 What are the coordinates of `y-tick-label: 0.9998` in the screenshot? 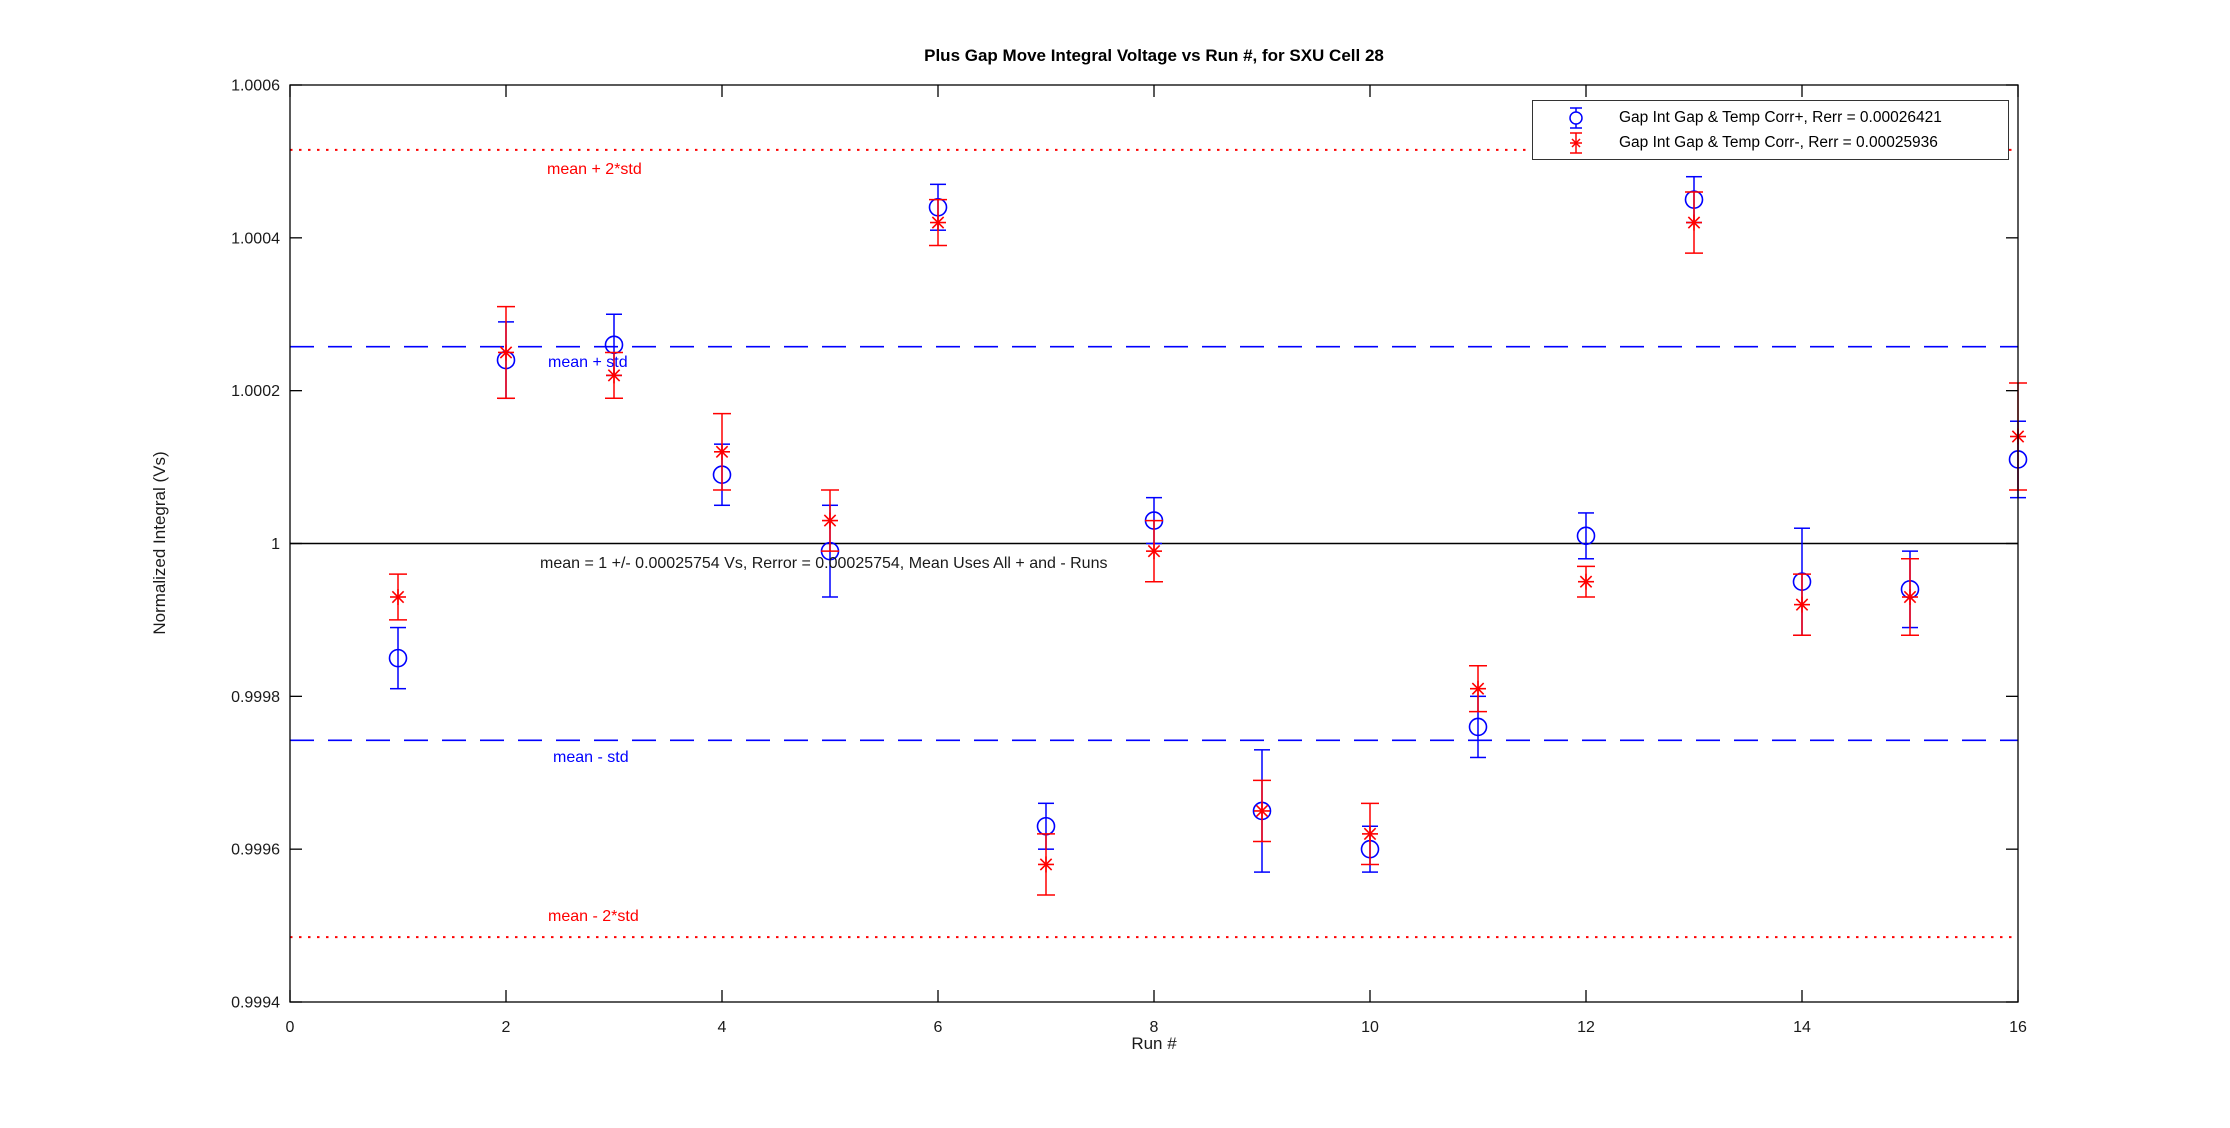 It's located at (255, 697).